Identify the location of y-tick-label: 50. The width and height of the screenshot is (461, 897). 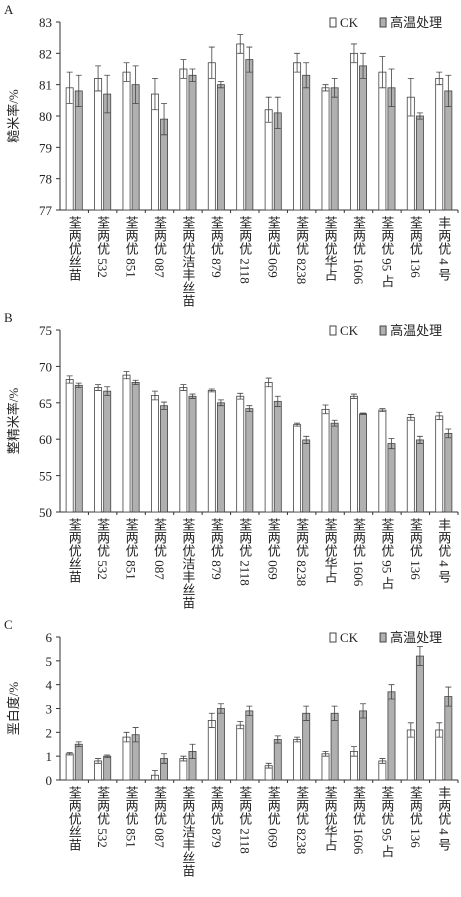
(45, 512).